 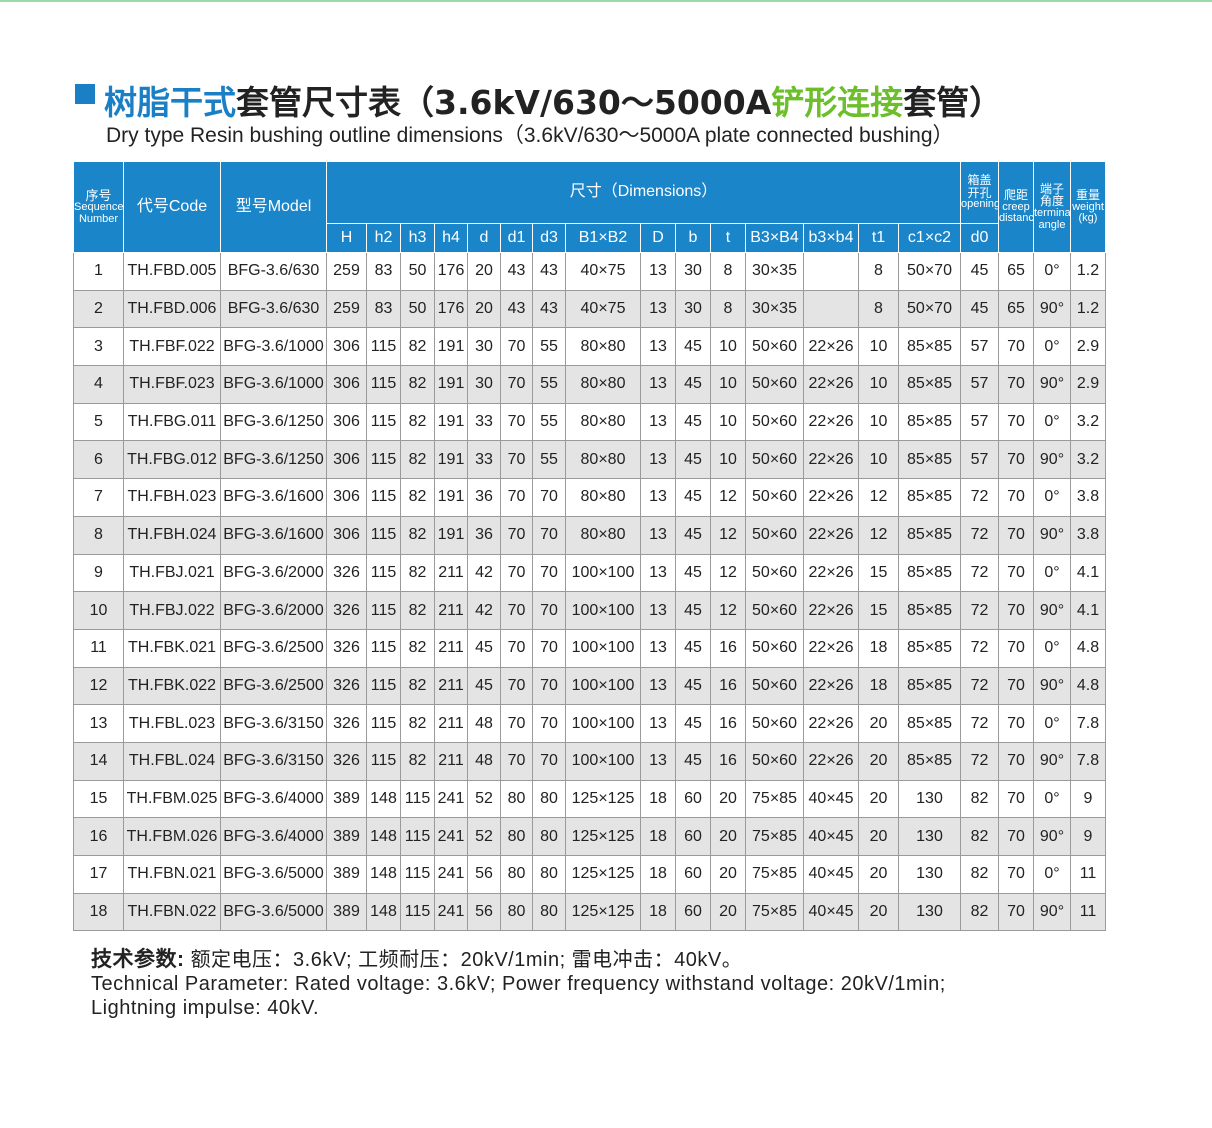 What do you see at coordinates (837, 102) in the screenshot?
I see `title-part: 铲形连接` at bounding box center [837, 102].